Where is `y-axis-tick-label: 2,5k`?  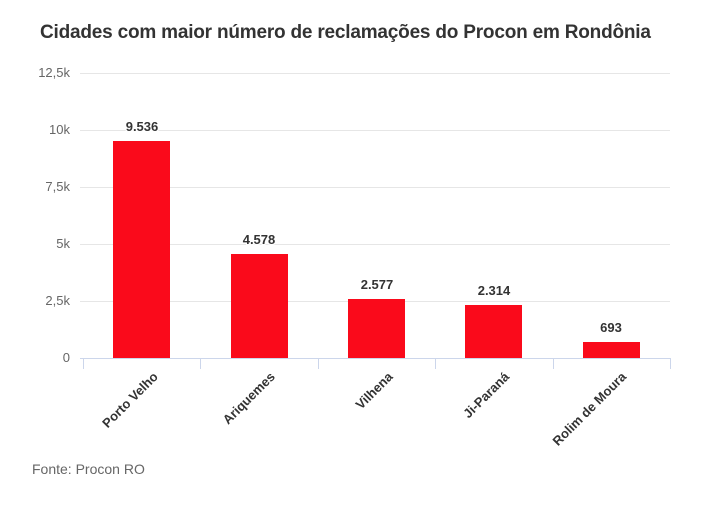 y-axis-tick-label: 2,5k is located at coordinates (57, 300).